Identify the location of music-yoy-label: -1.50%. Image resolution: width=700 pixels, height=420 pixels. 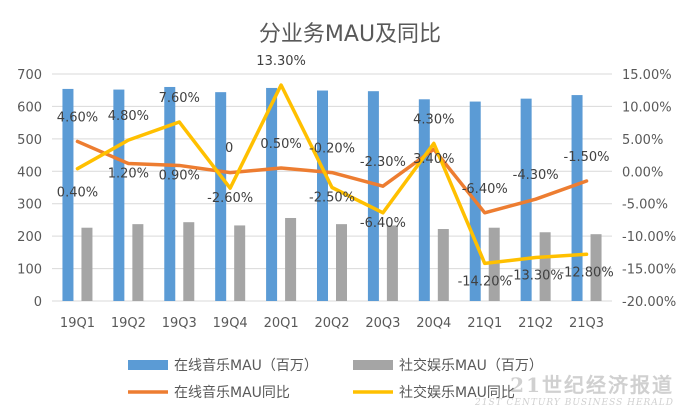
(587, 157).